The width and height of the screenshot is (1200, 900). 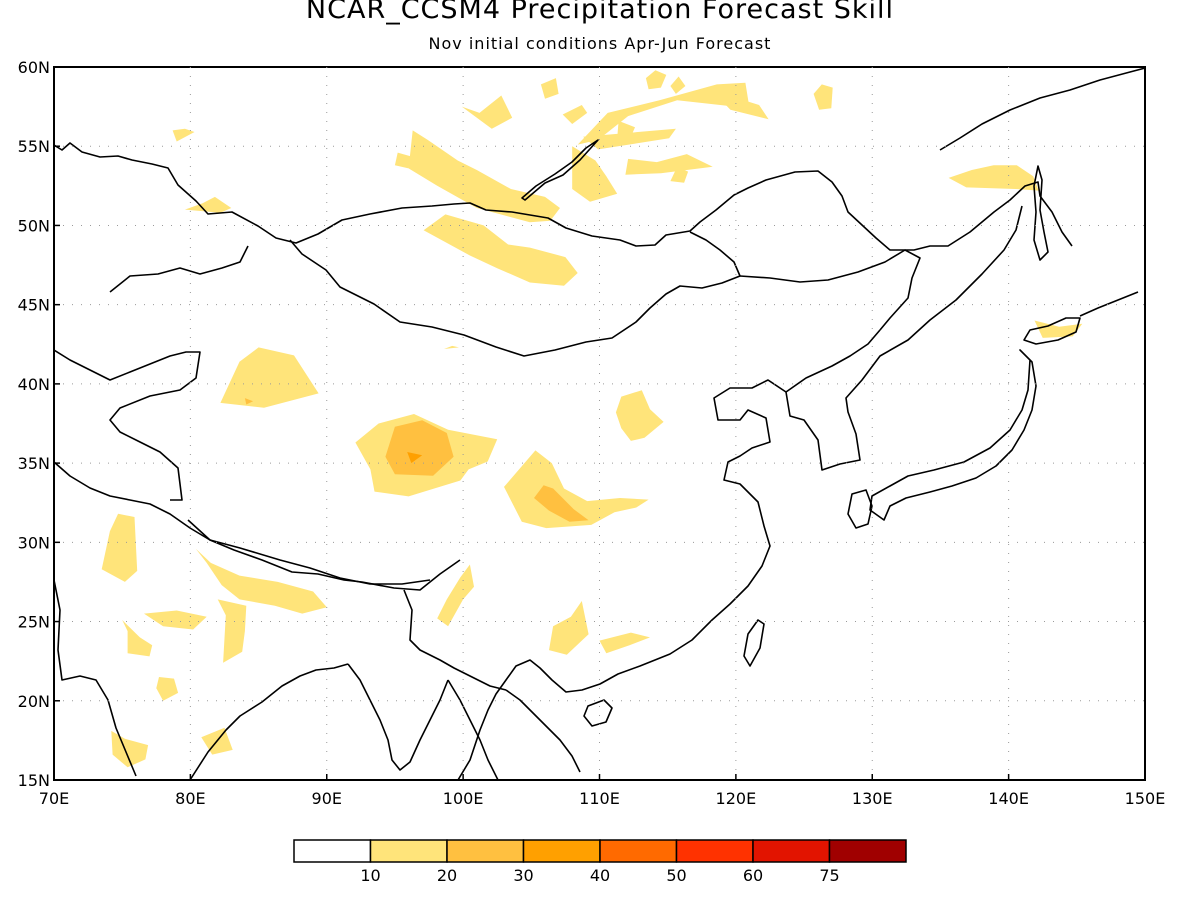 I want to click on y-tick-label: 35N, so click(x=34, y=463).